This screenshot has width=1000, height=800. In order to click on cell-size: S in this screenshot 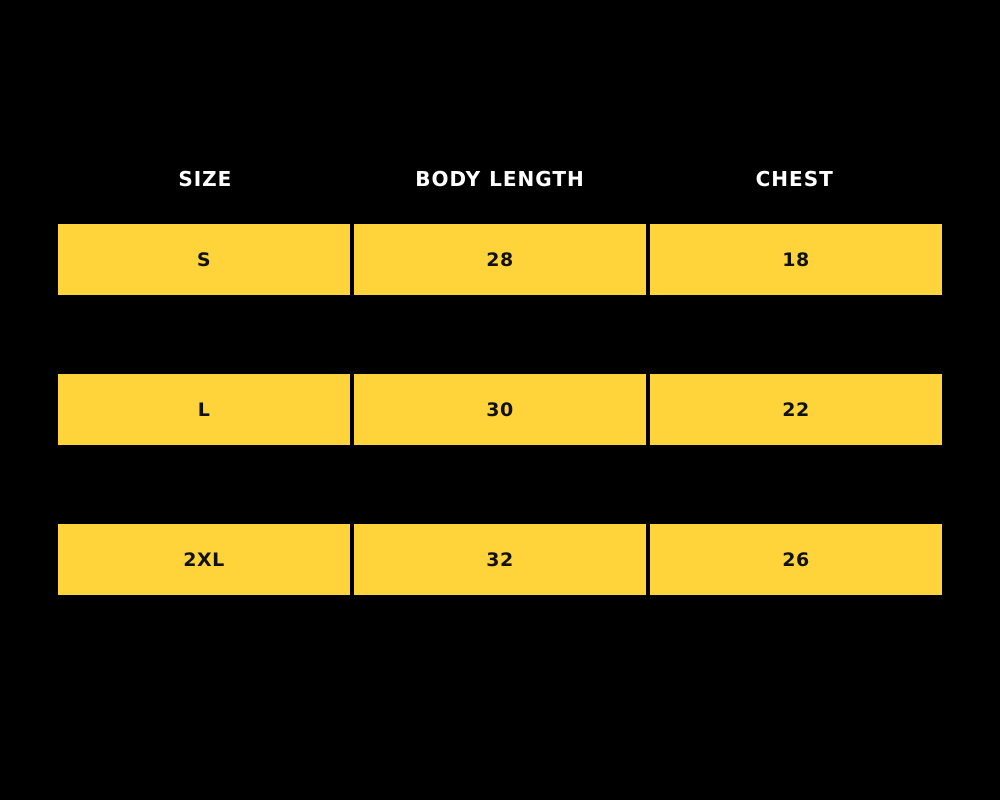, I will do `click(206, 259)`.